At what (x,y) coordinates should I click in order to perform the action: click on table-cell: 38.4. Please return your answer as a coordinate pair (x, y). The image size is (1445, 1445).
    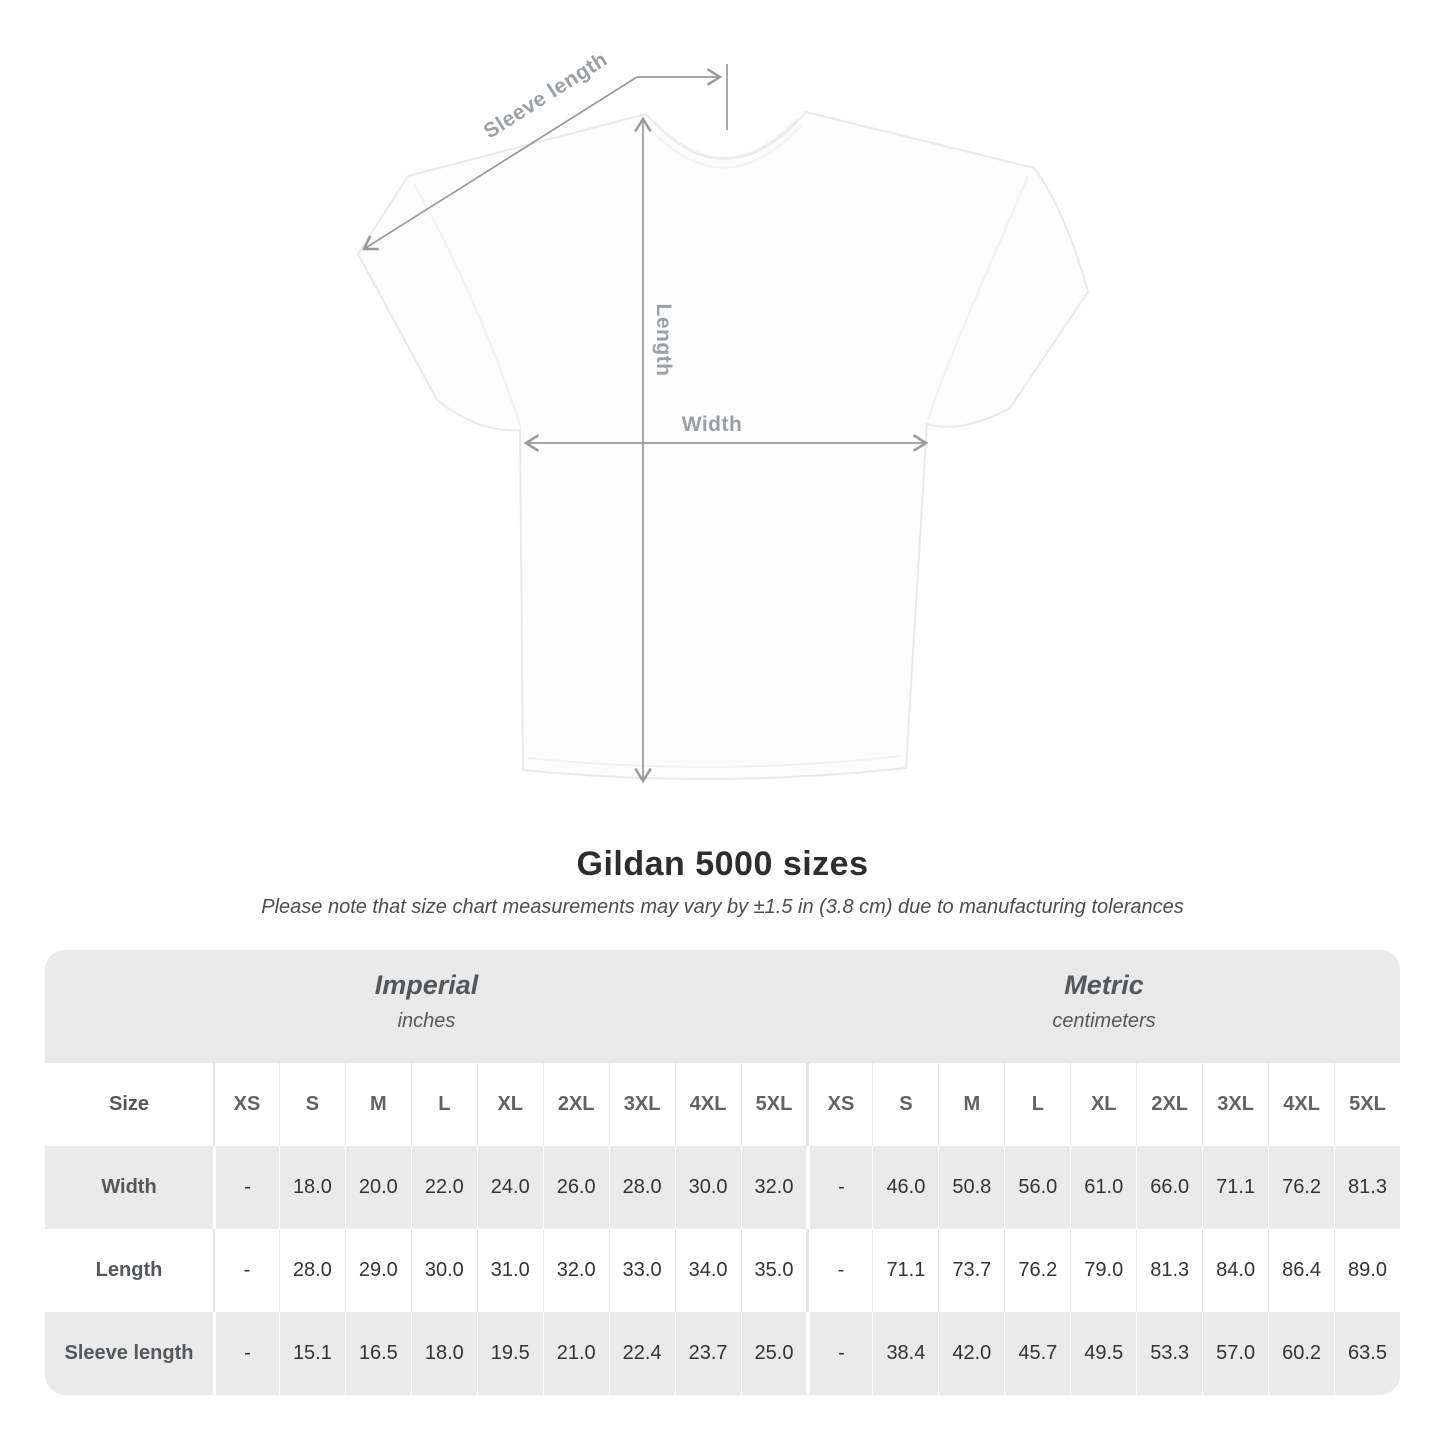
    Looking at the image, I should click on (905, 1353).